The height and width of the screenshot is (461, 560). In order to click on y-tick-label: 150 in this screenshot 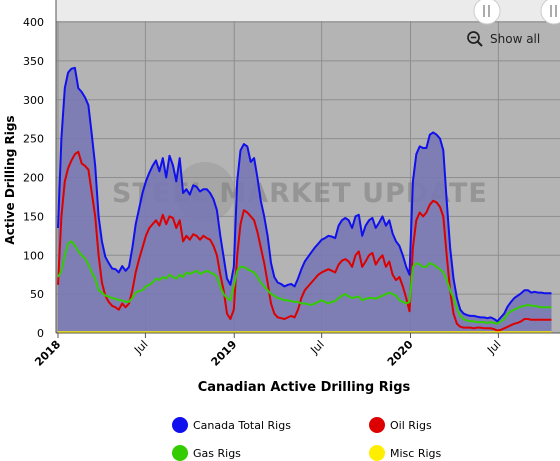, I will do `click(33, 216)`.